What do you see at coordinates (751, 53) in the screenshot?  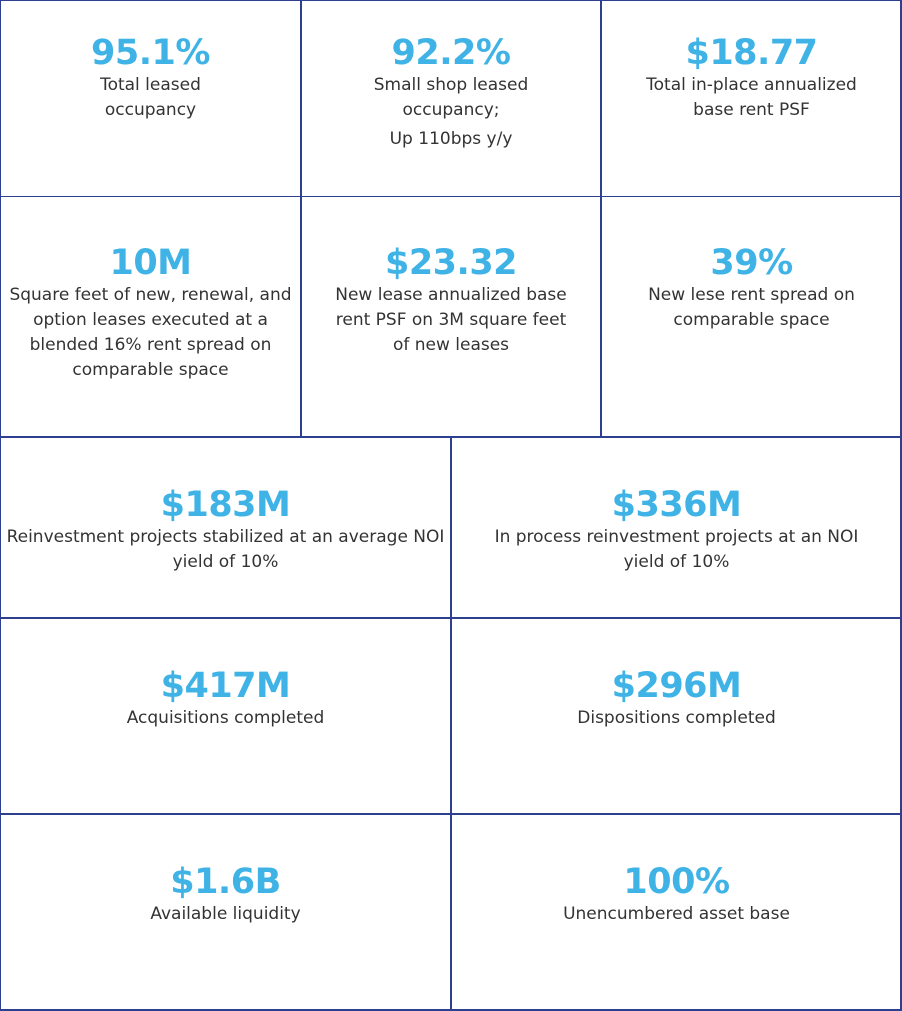 I see `metric-value: $18.77` at bounding box center [751, 53].